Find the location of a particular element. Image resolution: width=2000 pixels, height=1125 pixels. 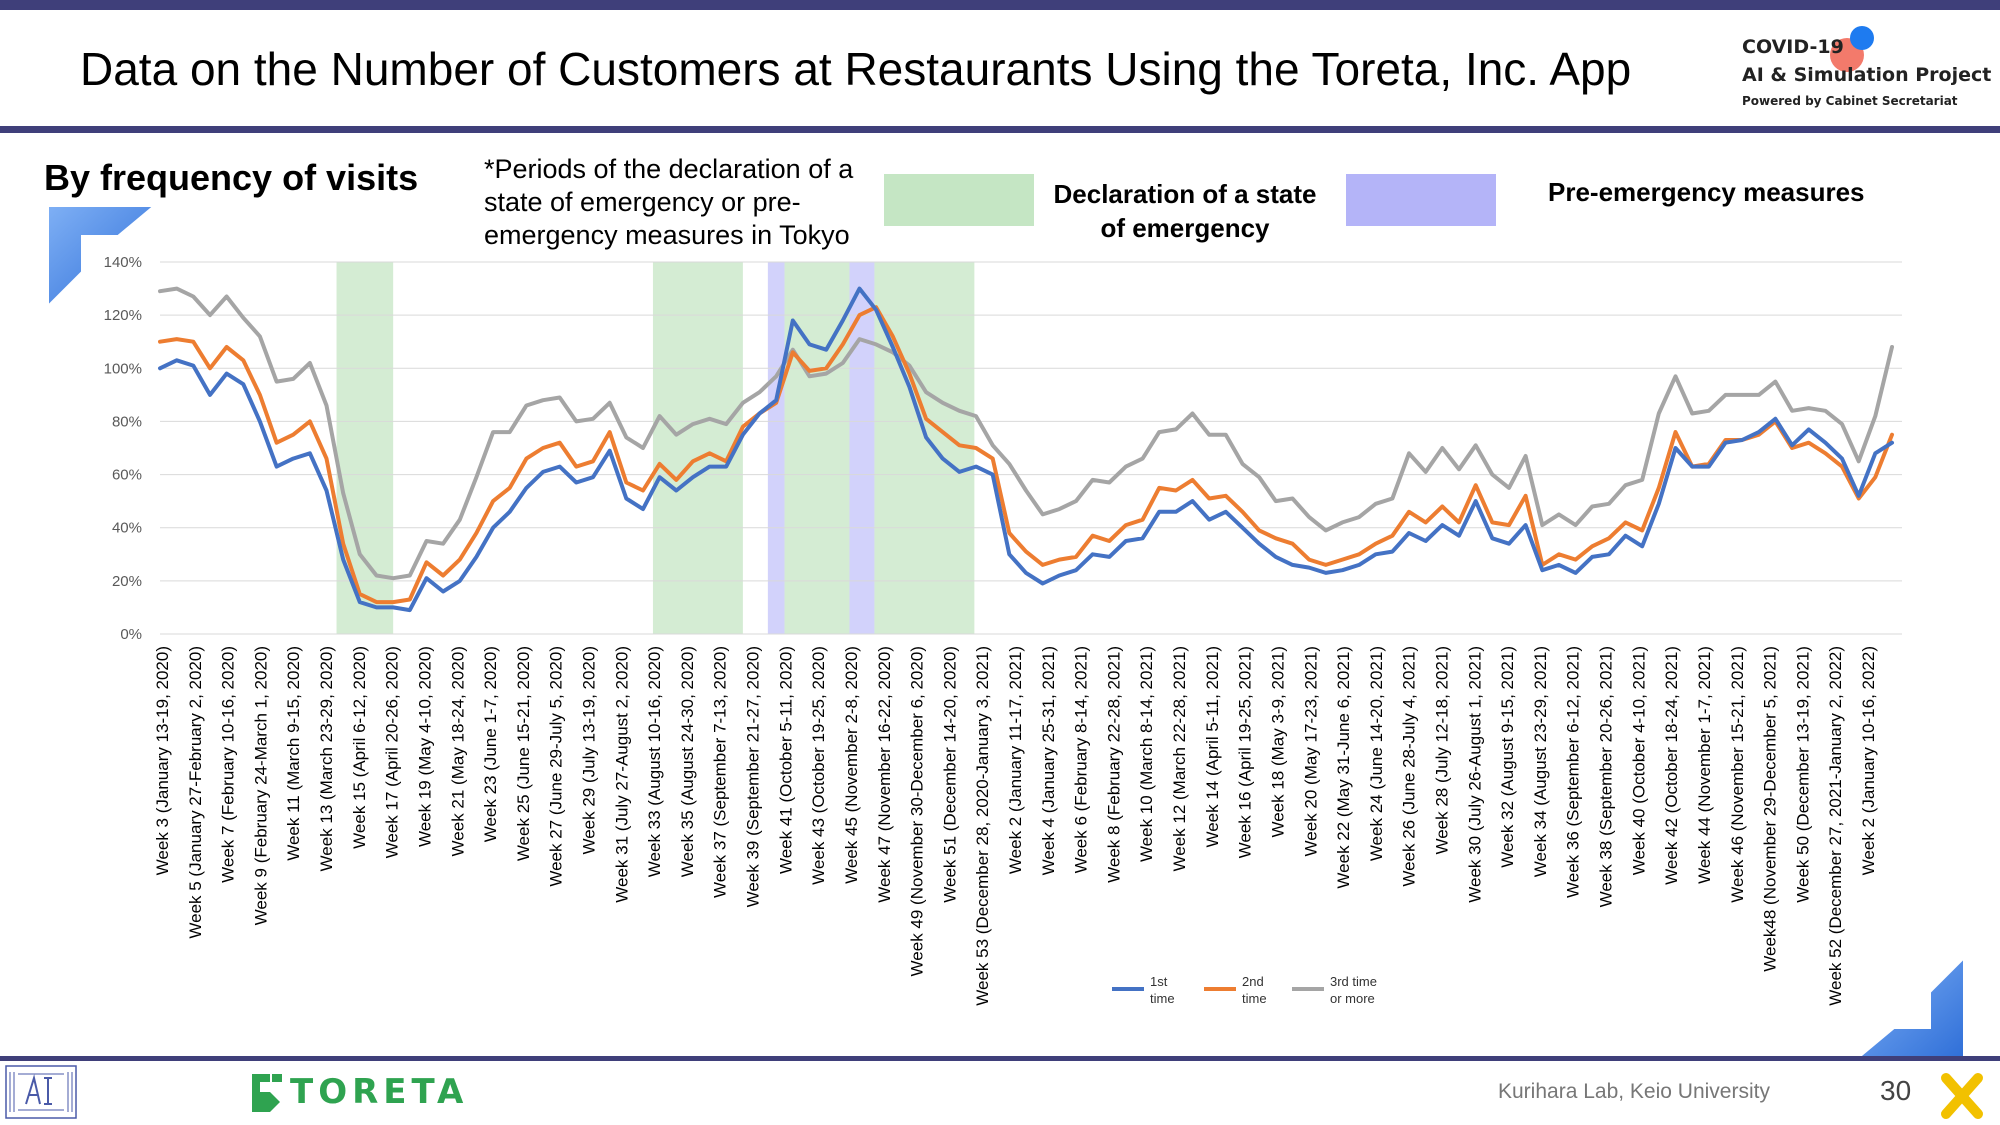

x-tick-label: Week 8 (February 22-28, 2021) is located at coordinates (1113, 764).